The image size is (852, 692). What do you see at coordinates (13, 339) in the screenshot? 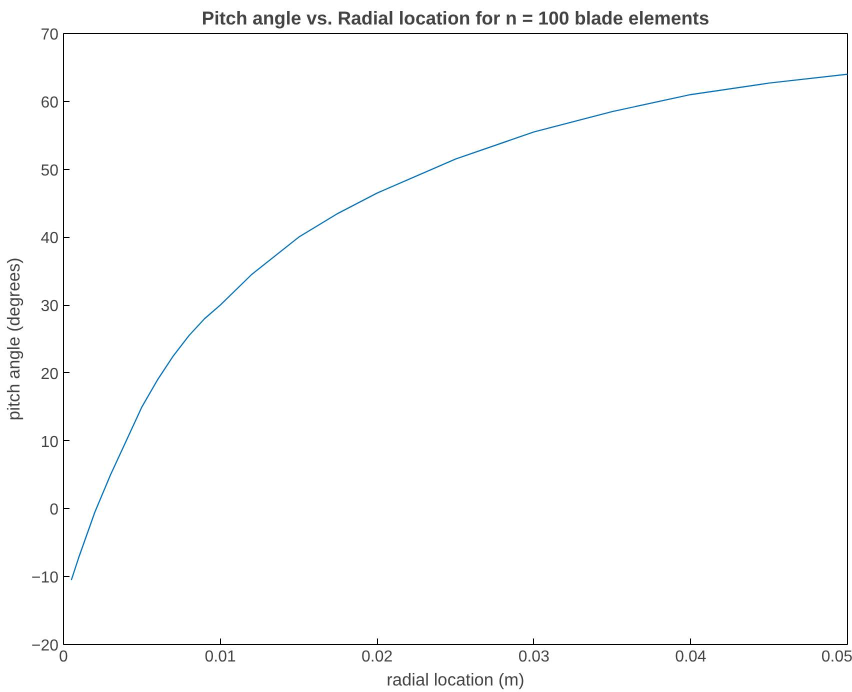
I see `y-axis-title: pitch angle (degrees)` at bounding box center [13, 339].